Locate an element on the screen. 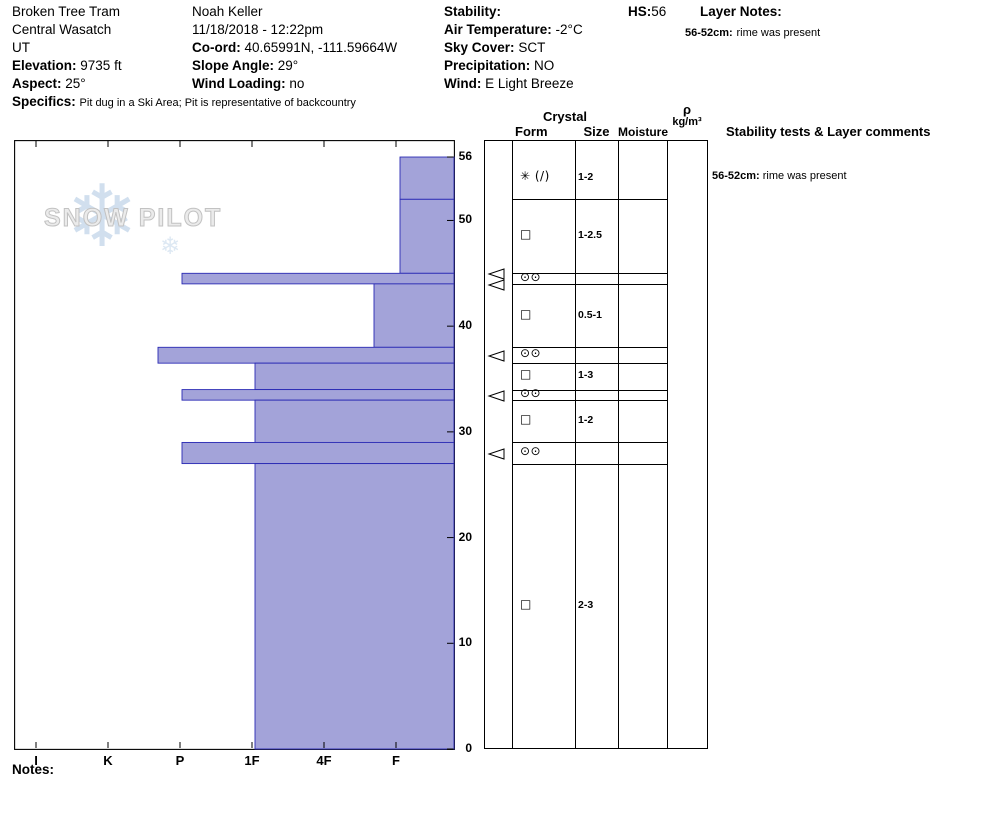  mountain-range: Central Wasatch is located at coordinates (62, 29).